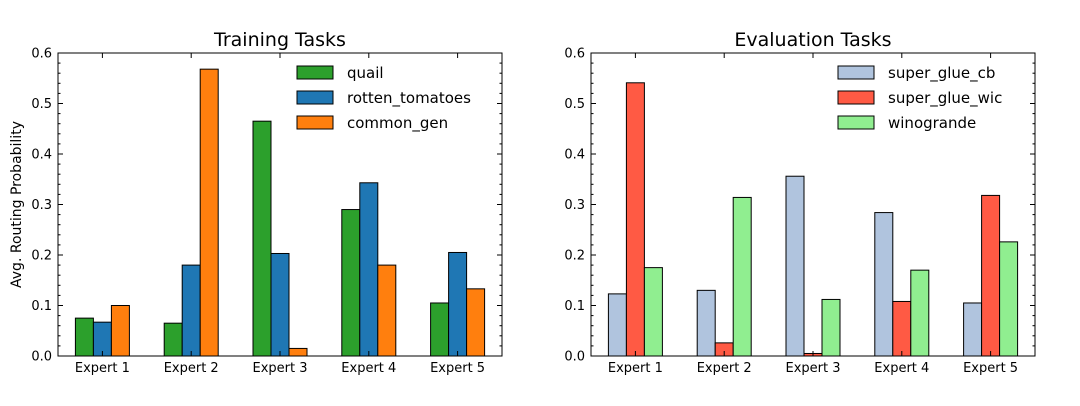  What do you see at coordinates (397, 123) in the screenshot?
I see `legend-label-common-gen: common_gen` at bounding box center [397, 123].